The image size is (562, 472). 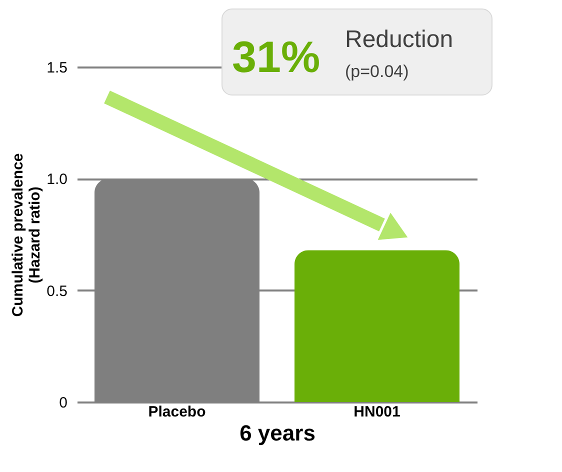 I want to click on y-tick-label: 0.5, so click(x=57, y=291).